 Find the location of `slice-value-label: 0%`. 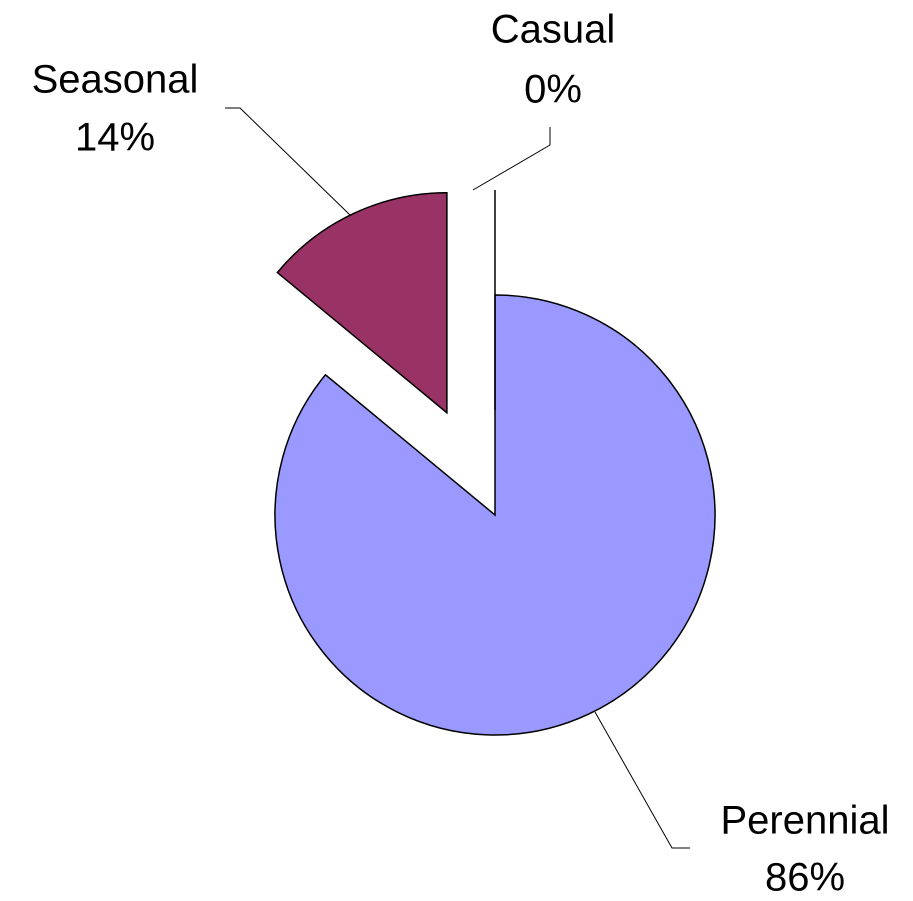

slice-value-label: 0% is located at coordinates (553, 90).